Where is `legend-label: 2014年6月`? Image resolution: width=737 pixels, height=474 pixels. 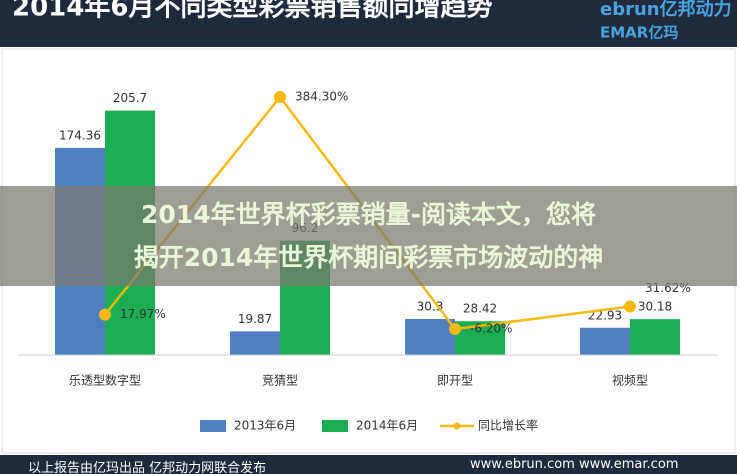
legend-label: 2014年6月 is located at coordinates (387, 426).